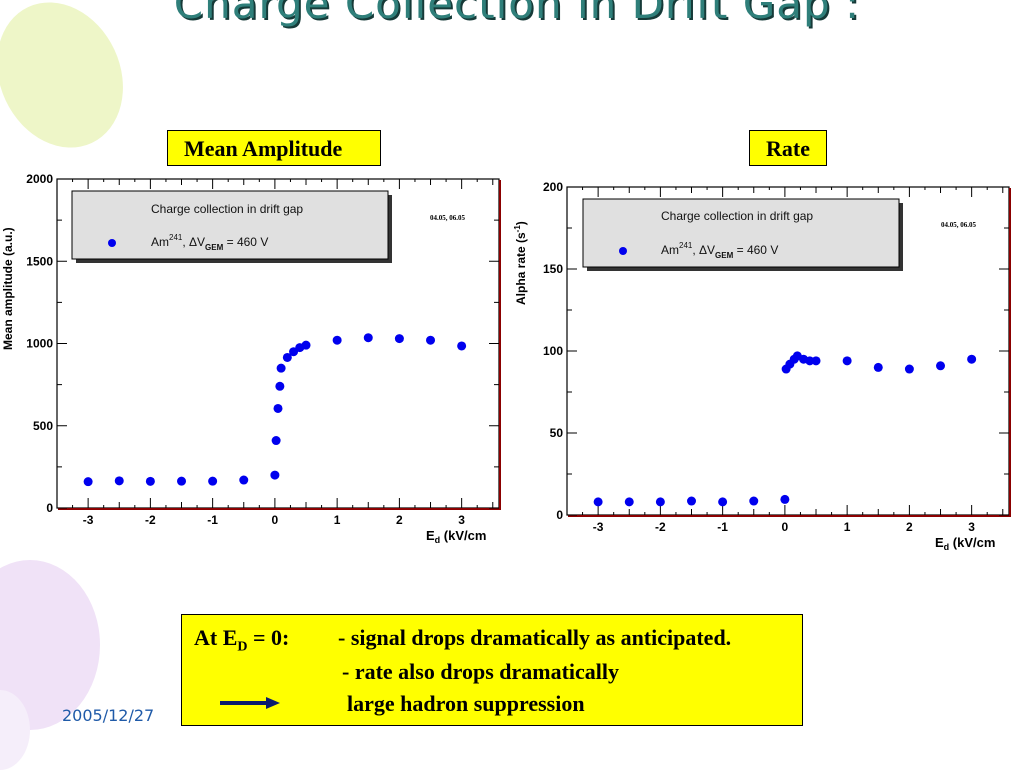  I want to click on y-tick-label: 2000, so click(39, 179).